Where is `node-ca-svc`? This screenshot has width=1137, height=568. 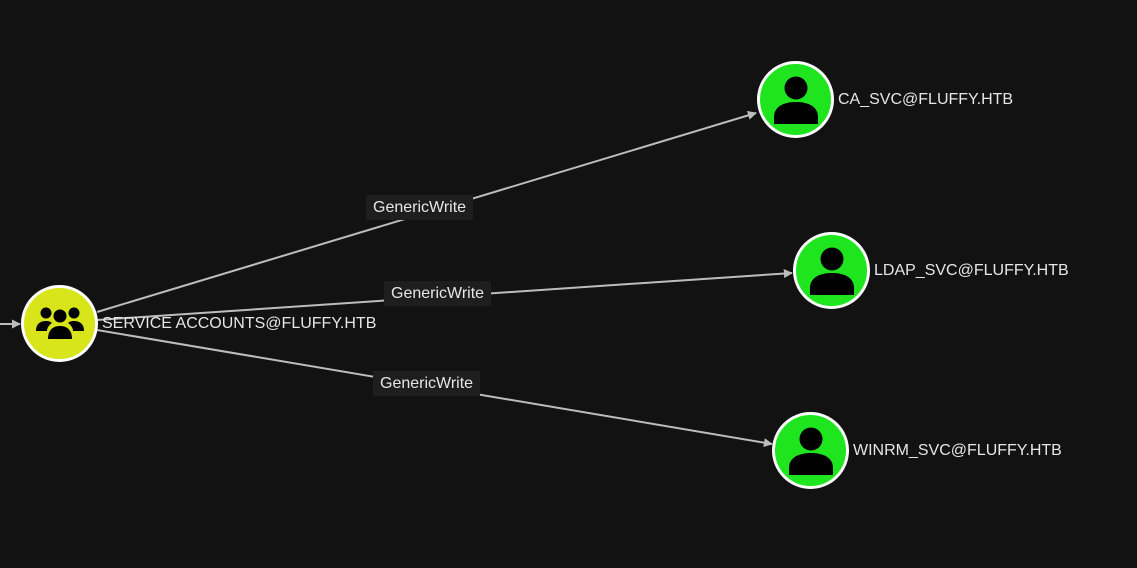 node-ca-svc is located at coordinates (795, 99).